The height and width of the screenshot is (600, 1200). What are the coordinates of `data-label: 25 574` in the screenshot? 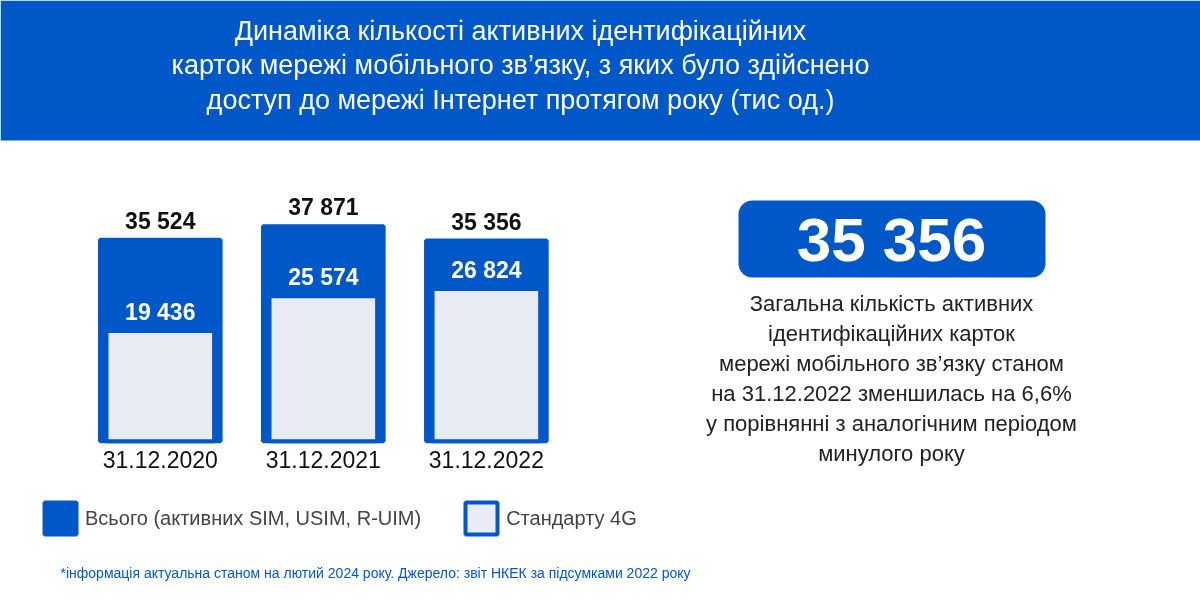 It's located at (323, 277).